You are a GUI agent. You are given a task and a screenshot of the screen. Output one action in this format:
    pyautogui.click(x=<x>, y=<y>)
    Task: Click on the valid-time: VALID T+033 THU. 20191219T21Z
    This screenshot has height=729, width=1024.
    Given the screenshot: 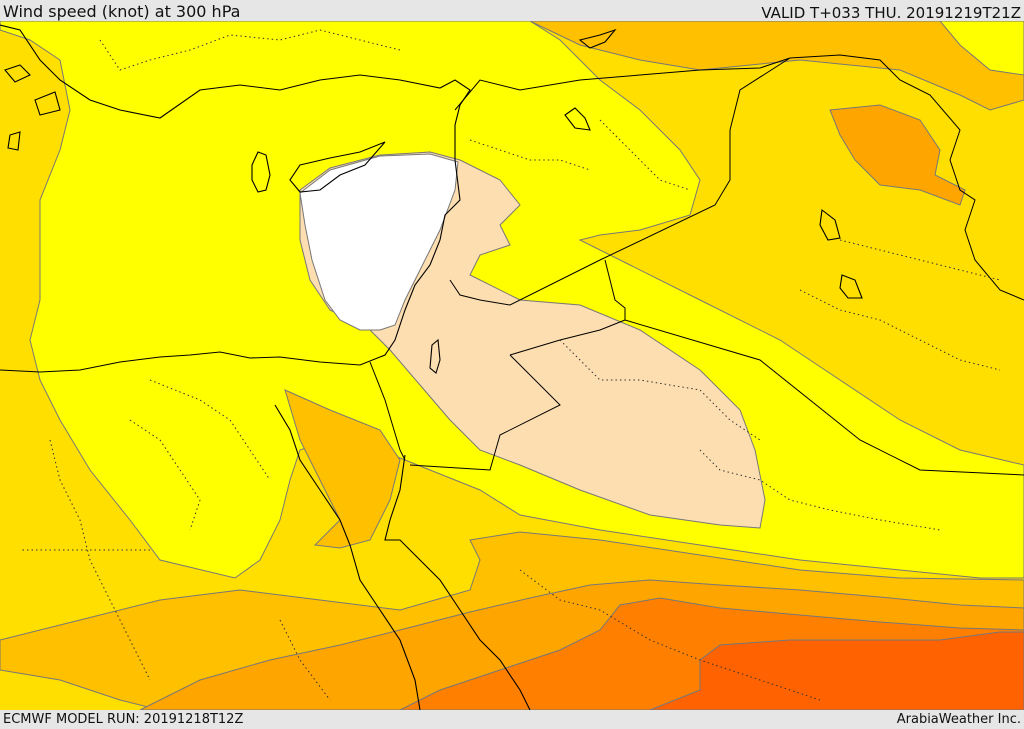 What is the action you would take?
    pyautogui.click(x=891, y=13)
    